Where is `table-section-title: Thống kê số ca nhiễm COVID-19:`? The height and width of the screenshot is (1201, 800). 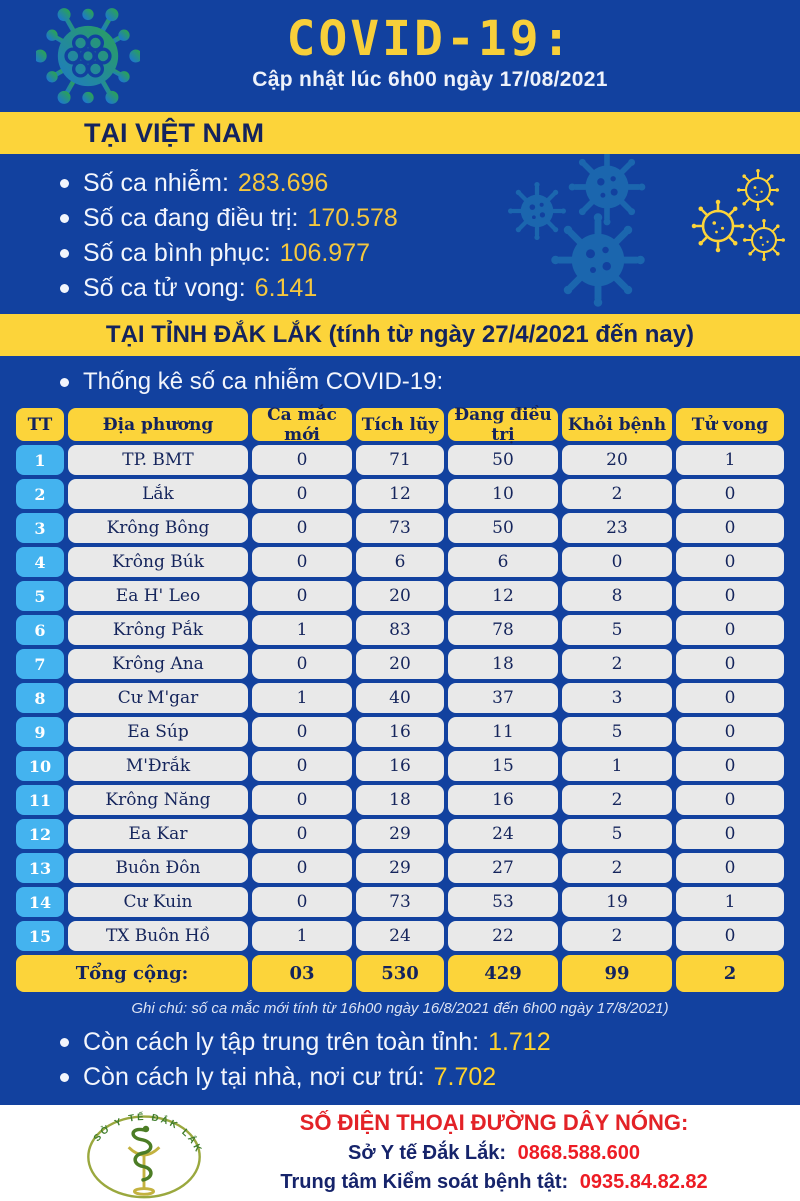 table-section-title: Thống kê số ca nhiễm COVID-19: is located at coordinates (400, 382).